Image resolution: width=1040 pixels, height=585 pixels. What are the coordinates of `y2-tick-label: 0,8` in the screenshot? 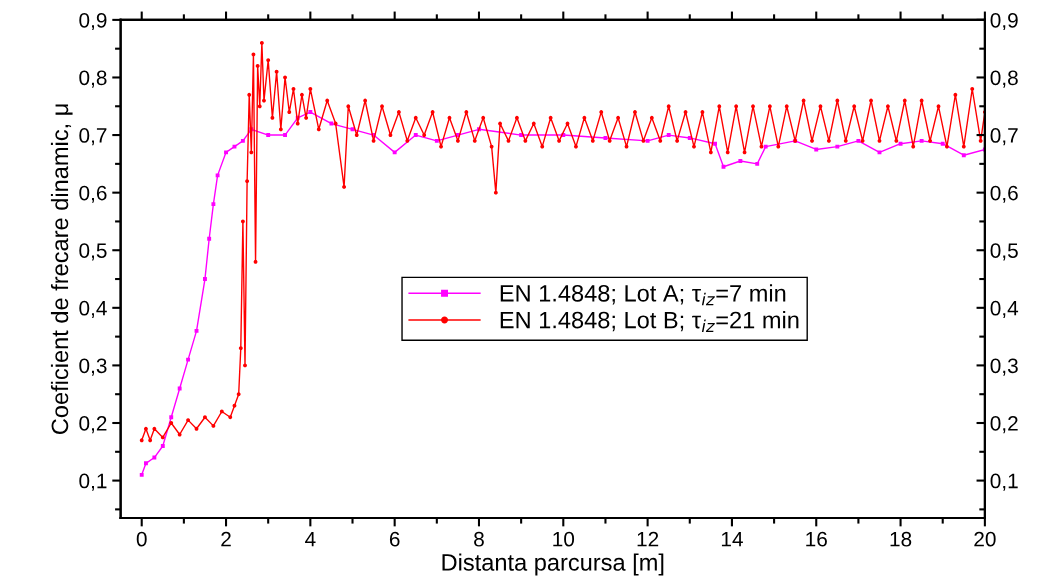 It's located at (1004, 79).